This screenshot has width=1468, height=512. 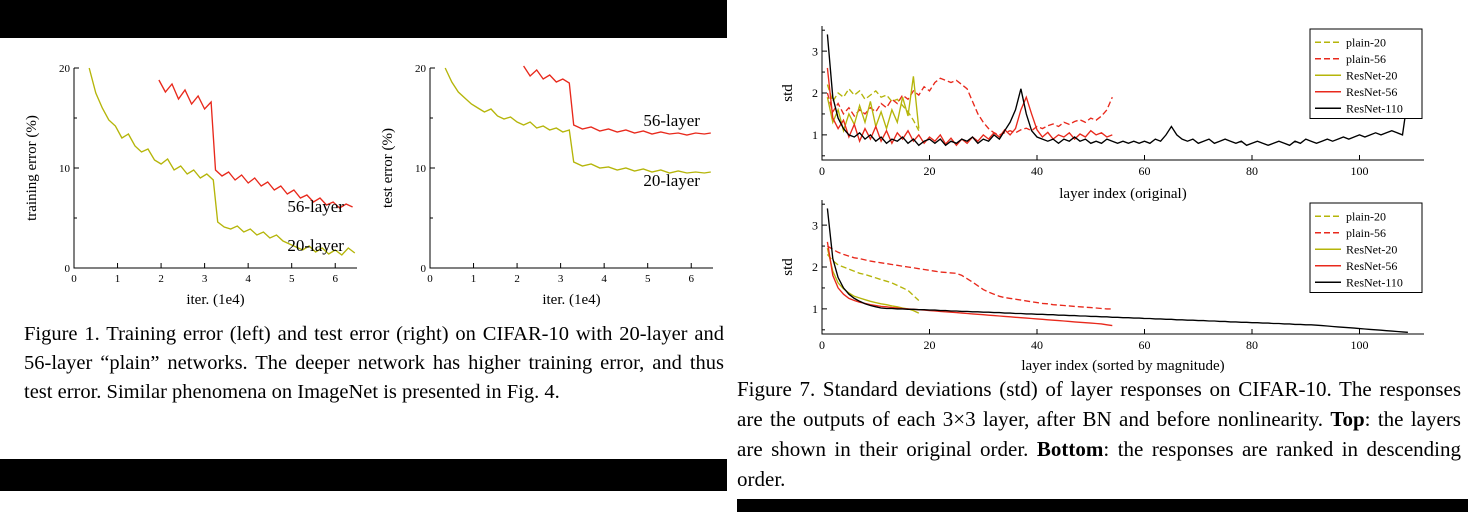 What do you see at coordinates (1102, 505) in the screenshot?
I see `black-bar-bottom-right` at bounding box center [1102, 505].